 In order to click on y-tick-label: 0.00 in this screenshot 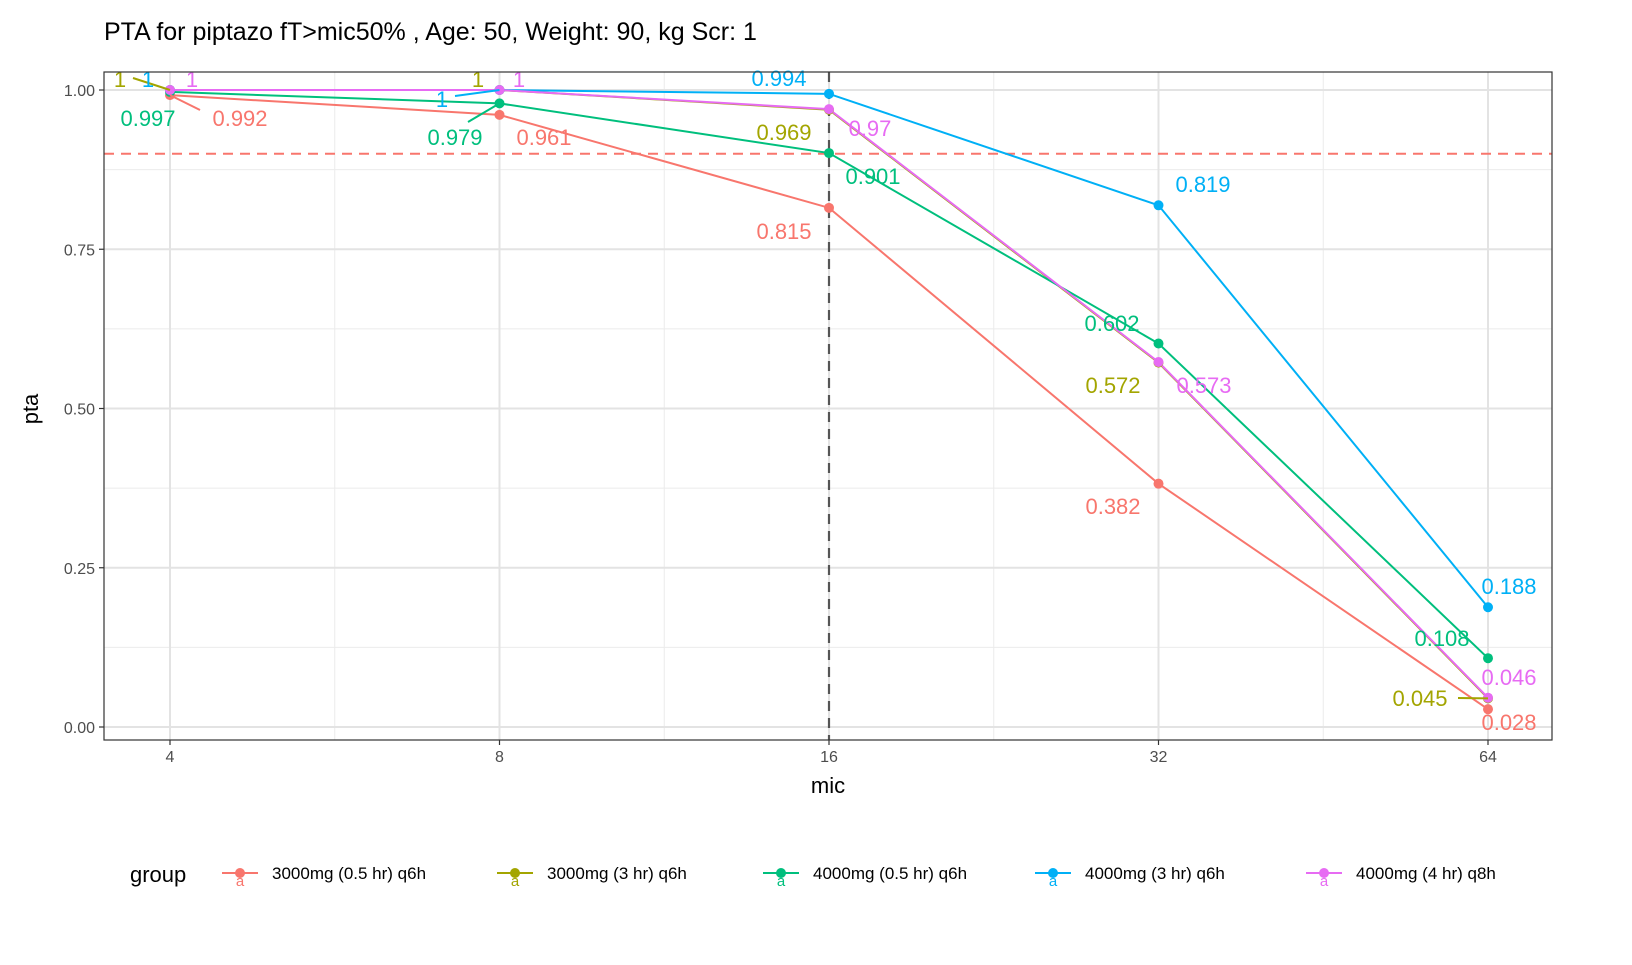, I will do `click(79, 728)`.